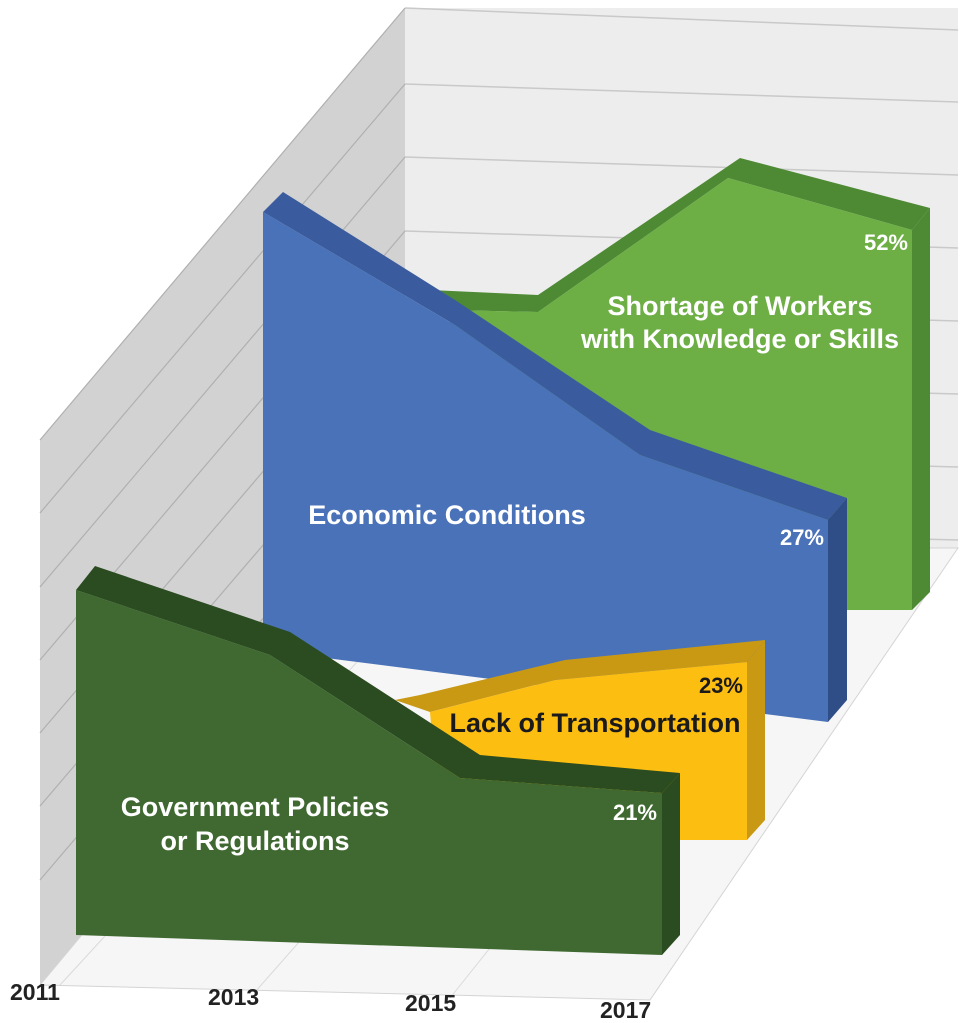  Describe the element at coordinates (254, 841) in the screenshot. I see `label-government-policies-line2: or Regulations` at that location.